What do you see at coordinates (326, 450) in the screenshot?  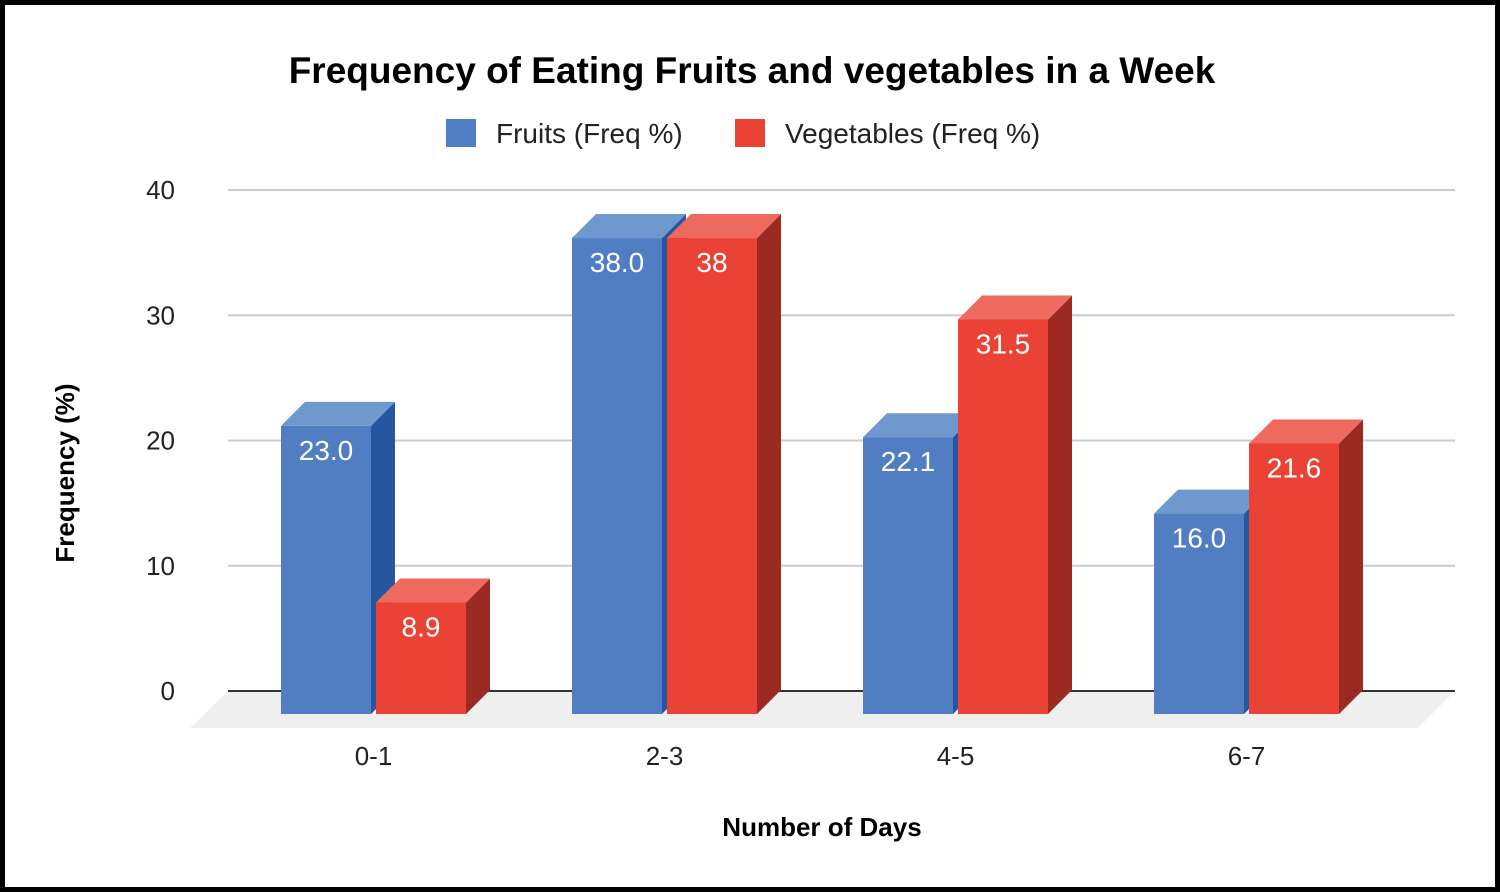 I see `data-label: 23.0` at bounding box center [326, 450].